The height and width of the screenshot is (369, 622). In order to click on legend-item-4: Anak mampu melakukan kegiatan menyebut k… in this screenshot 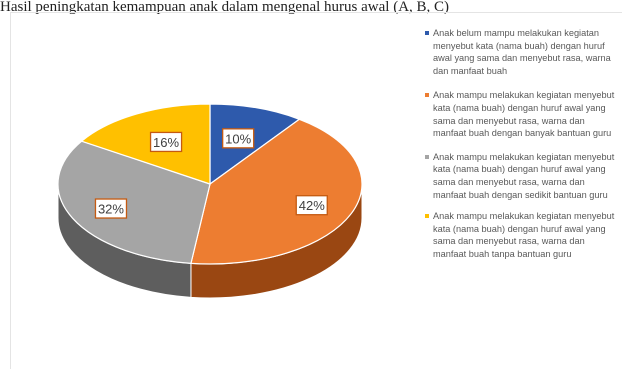, I will do `click(522, 235)`.